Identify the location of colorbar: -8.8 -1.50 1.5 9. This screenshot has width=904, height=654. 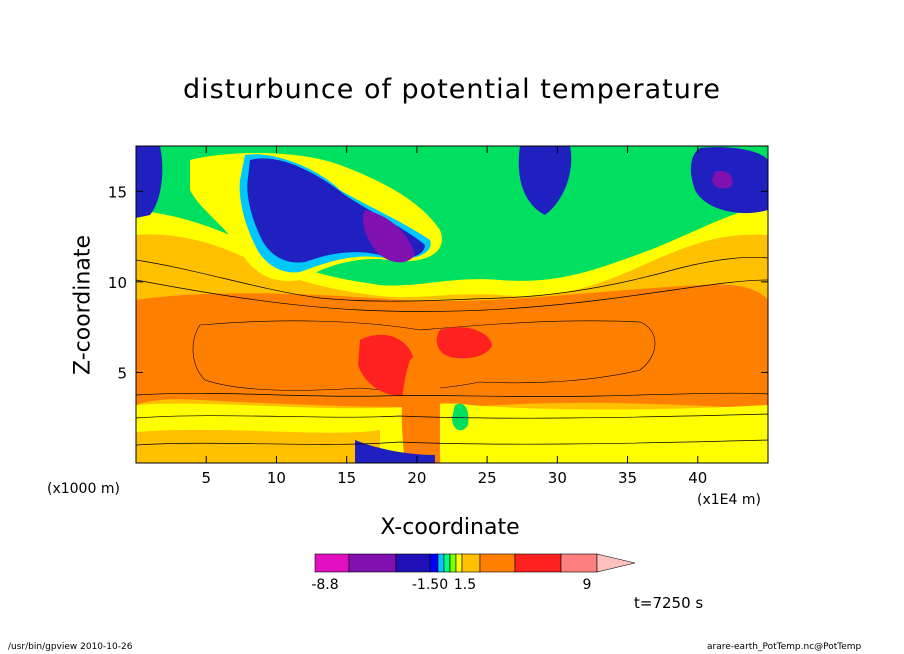
(473, 573).